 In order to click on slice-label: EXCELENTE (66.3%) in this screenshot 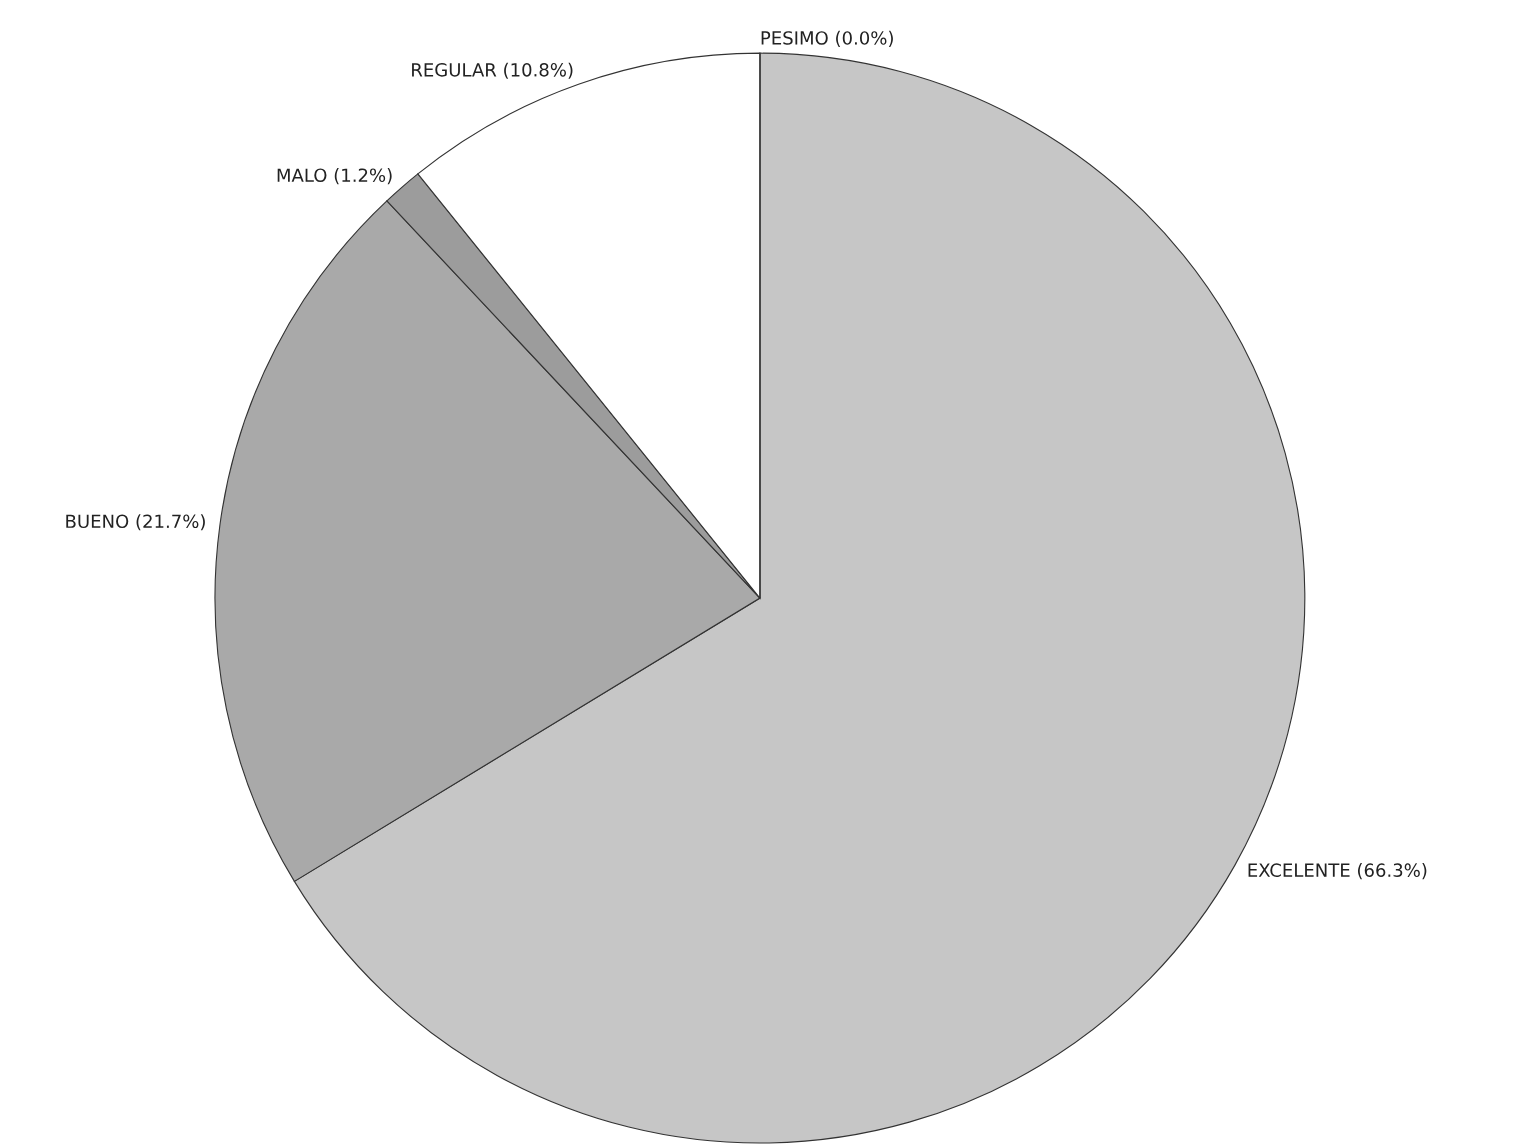, I will do `click(1337, 871)`.